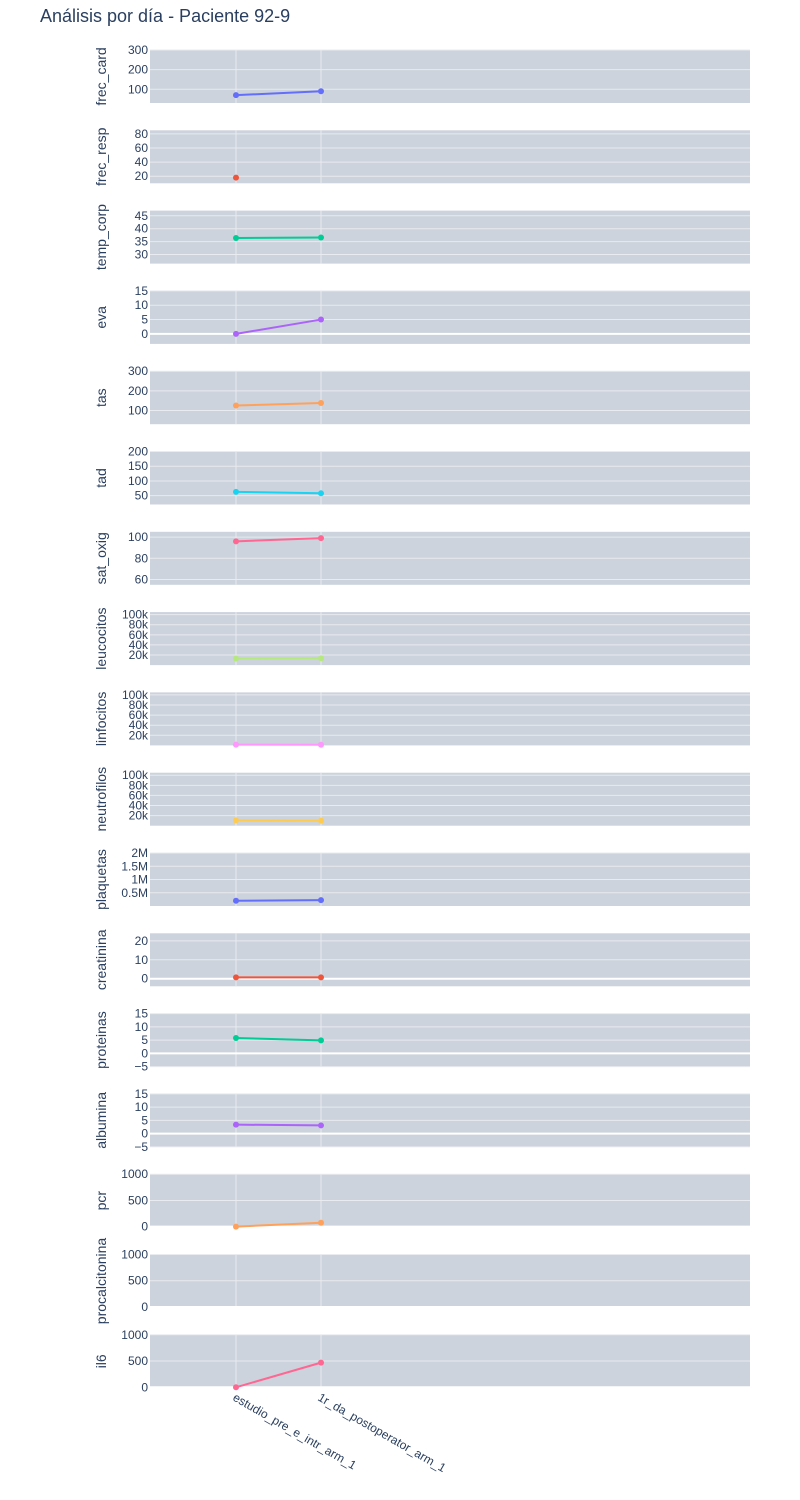  What do you see at coordinates (139, 725) in the screenshot?
I see `y-tick-label: 40k` at bounding box center [139, 725].